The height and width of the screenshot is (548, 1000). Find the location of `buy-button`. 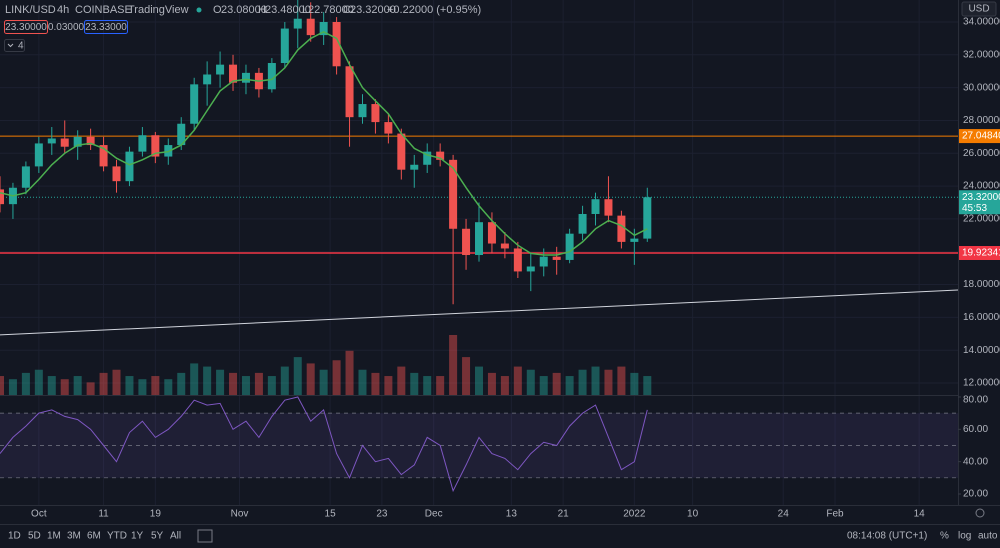

buy-button is located at coordinates (106, 27).